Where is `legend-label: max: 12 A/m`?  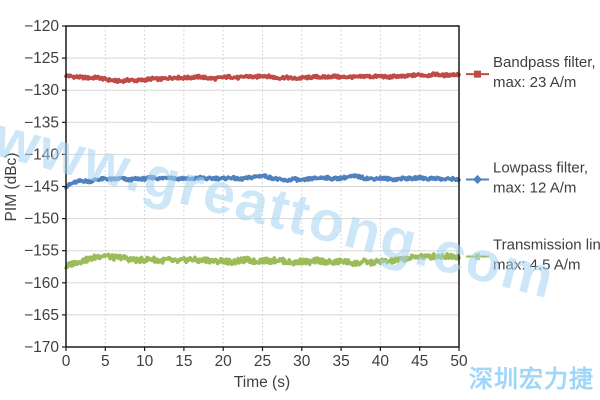 legend-label: max: 12 A/m is located at coordinates (534, 187).